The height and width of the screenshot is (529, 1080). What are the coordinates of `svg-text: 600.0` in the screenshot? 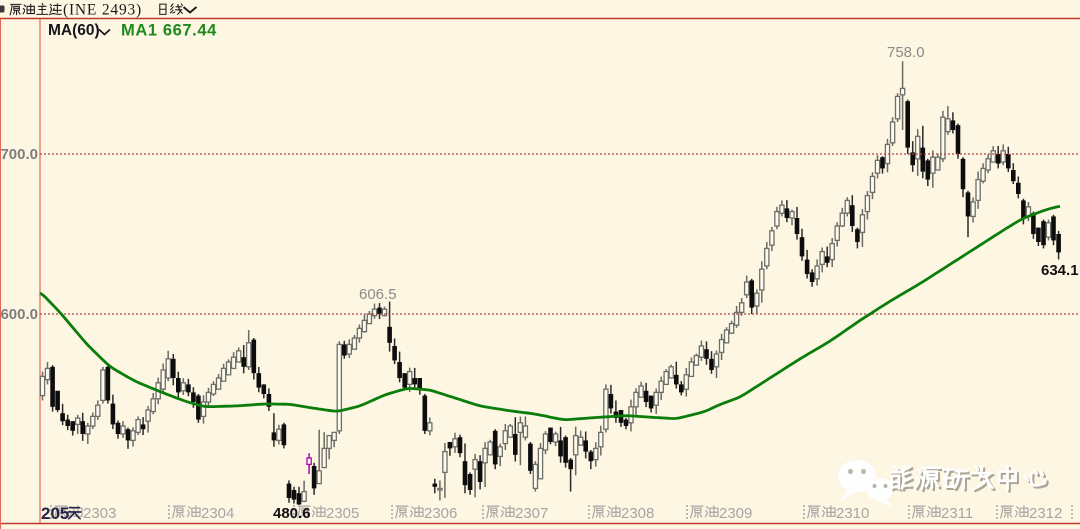 It's located at (19, 314).